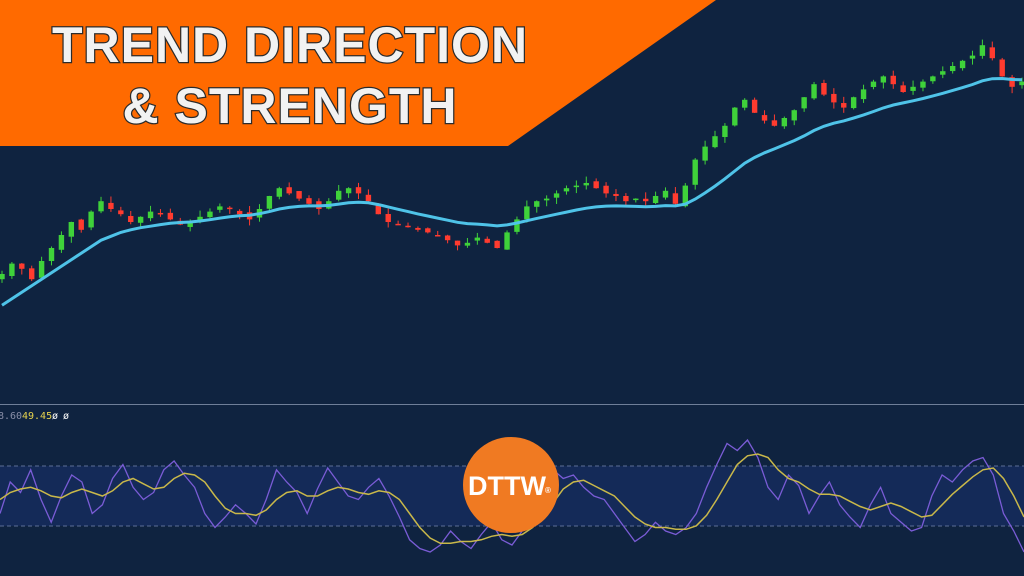  Describe the element at coordinates (511, 485) in the screenshot. I see `dttw-logo: DTTW ®` at that location.